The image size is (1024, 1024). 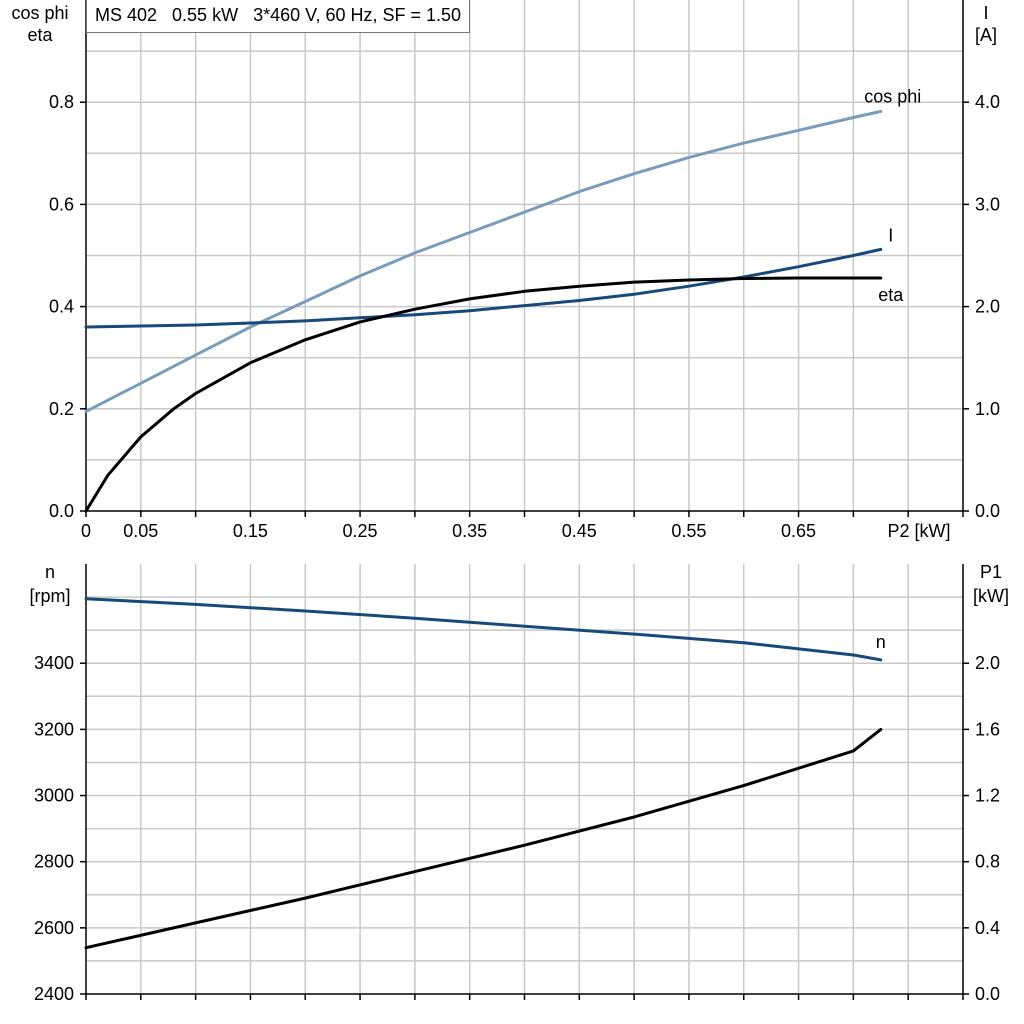 What do you see at coordinates (278, 16) in the screenshot?
I see `chart-title: MS 402 0.55 kW 3*460 V, 60 Hz, SF = 1.50` at bounding box center [278, 16].